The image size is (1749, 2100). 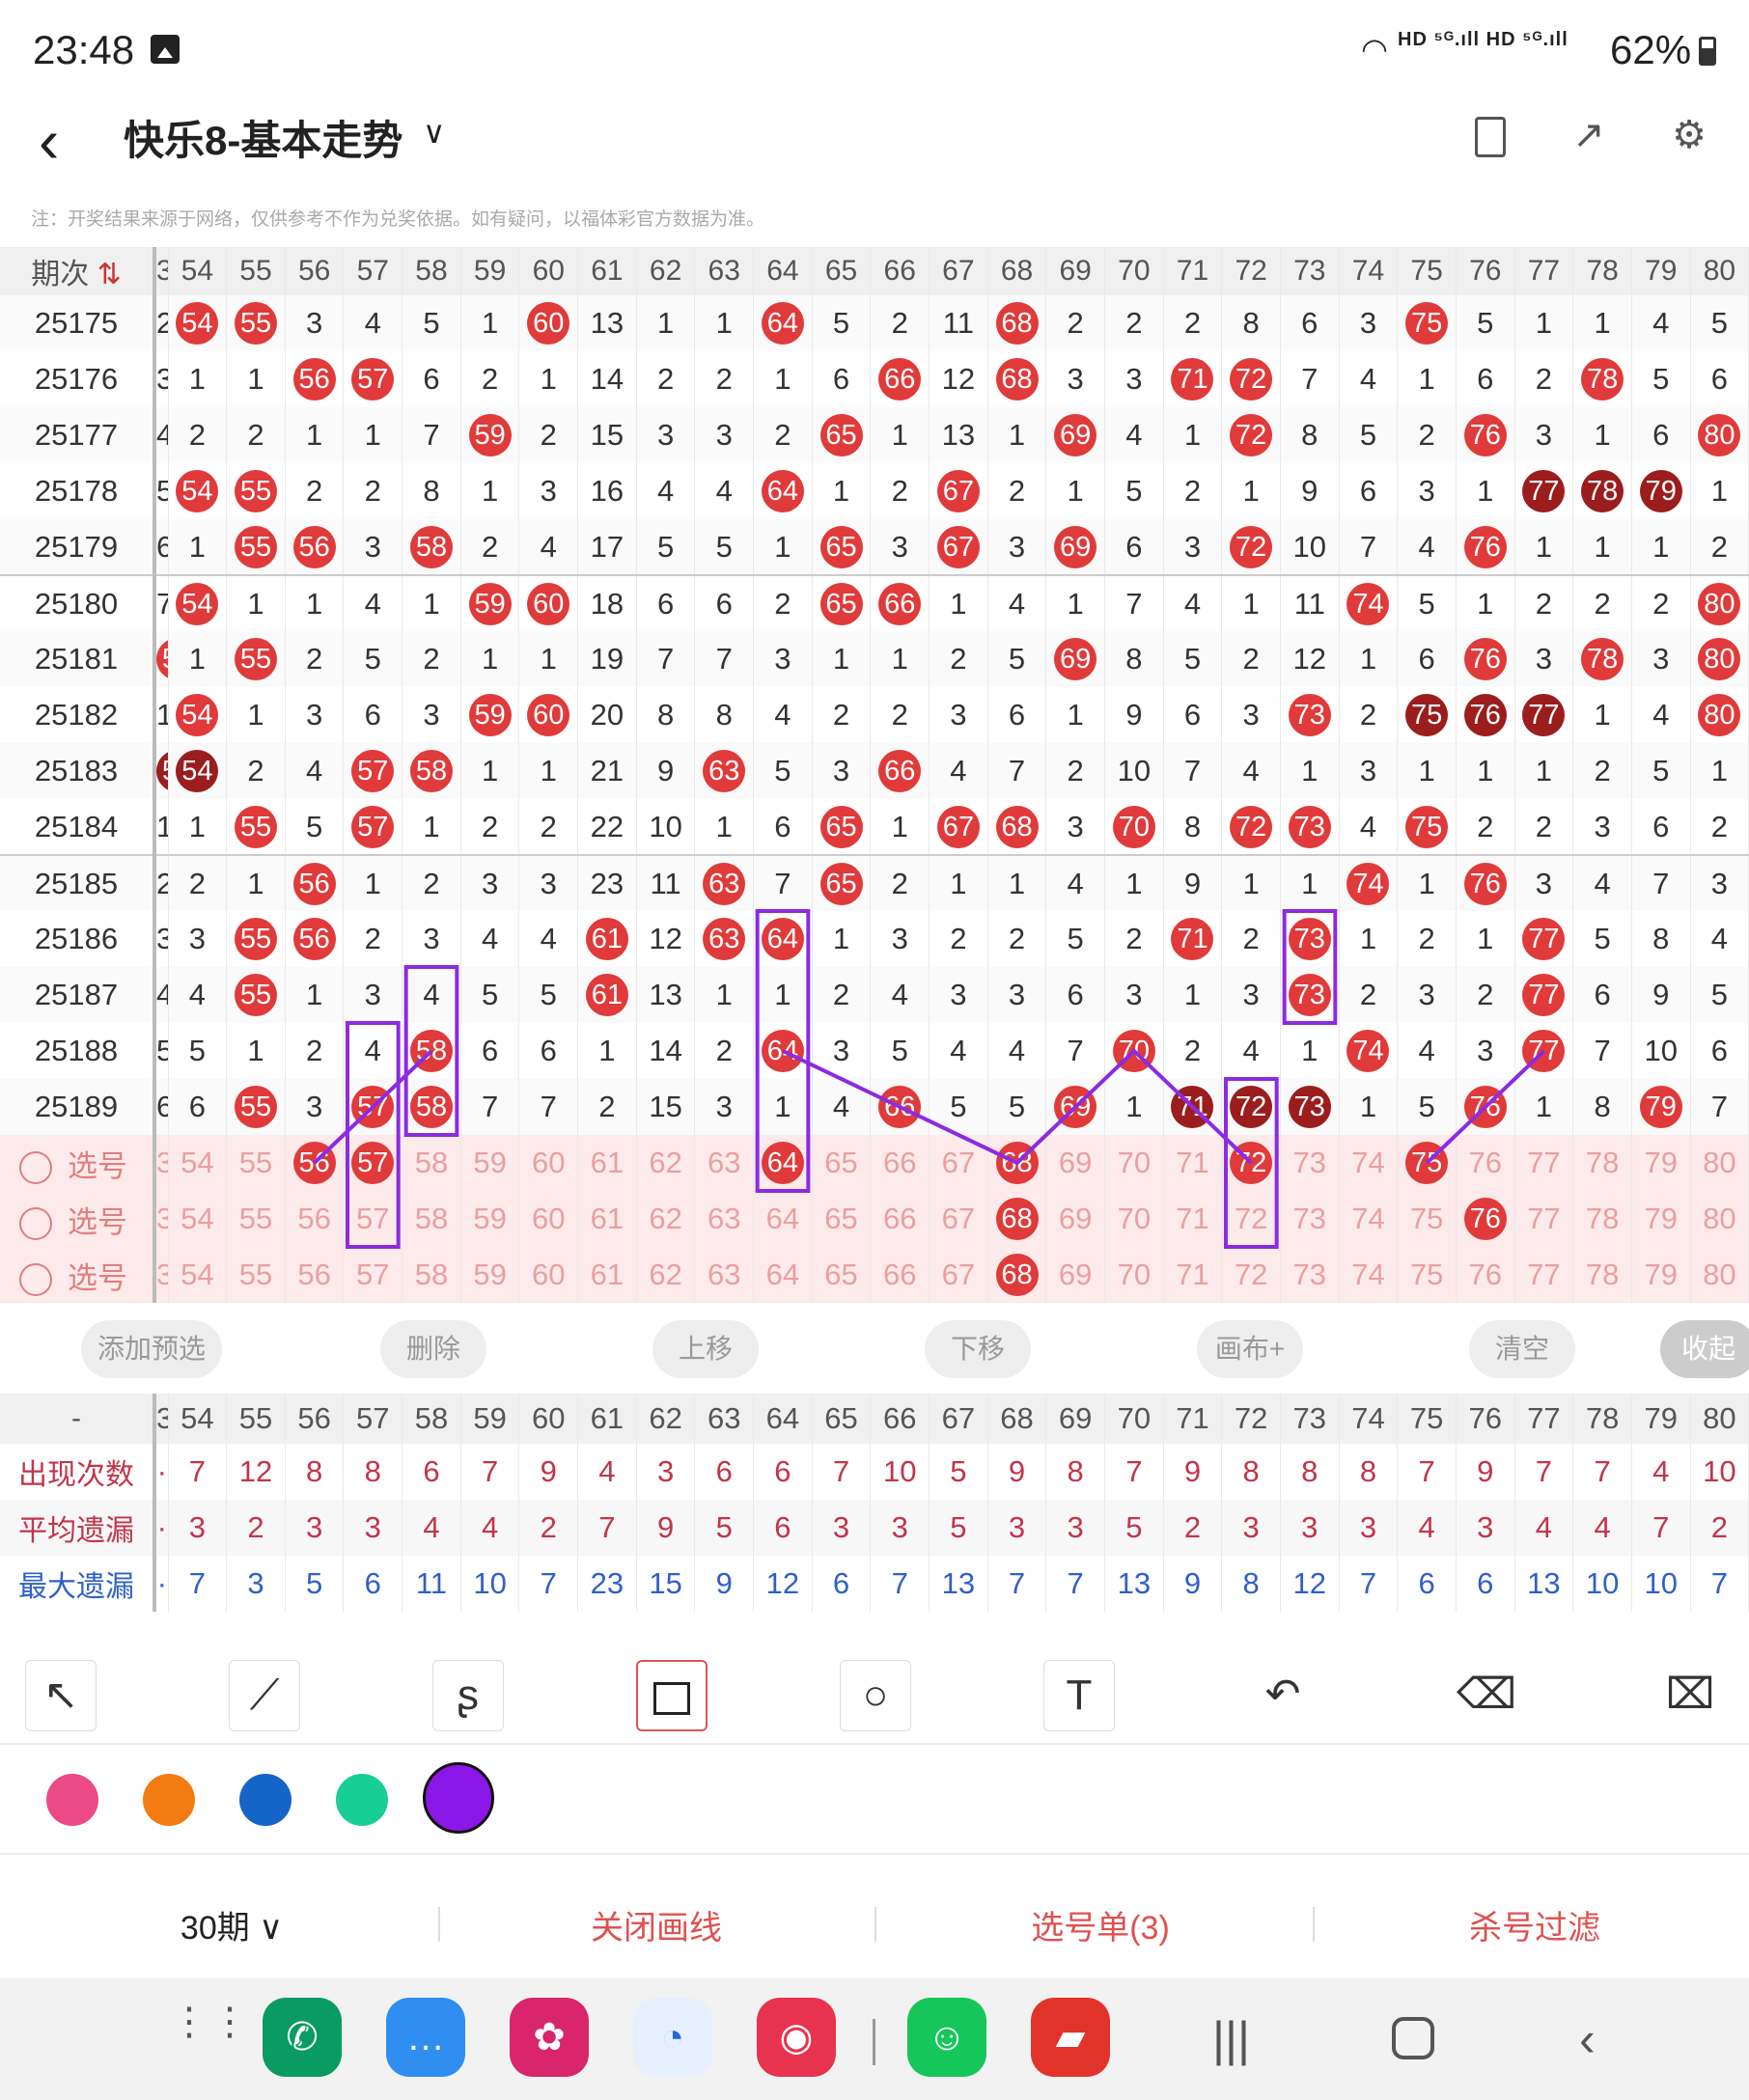 What do you see at coordinates (978, 1349) in the screenshot?
I see `move-down-button: 下移` at bounding box center [978, 1349].